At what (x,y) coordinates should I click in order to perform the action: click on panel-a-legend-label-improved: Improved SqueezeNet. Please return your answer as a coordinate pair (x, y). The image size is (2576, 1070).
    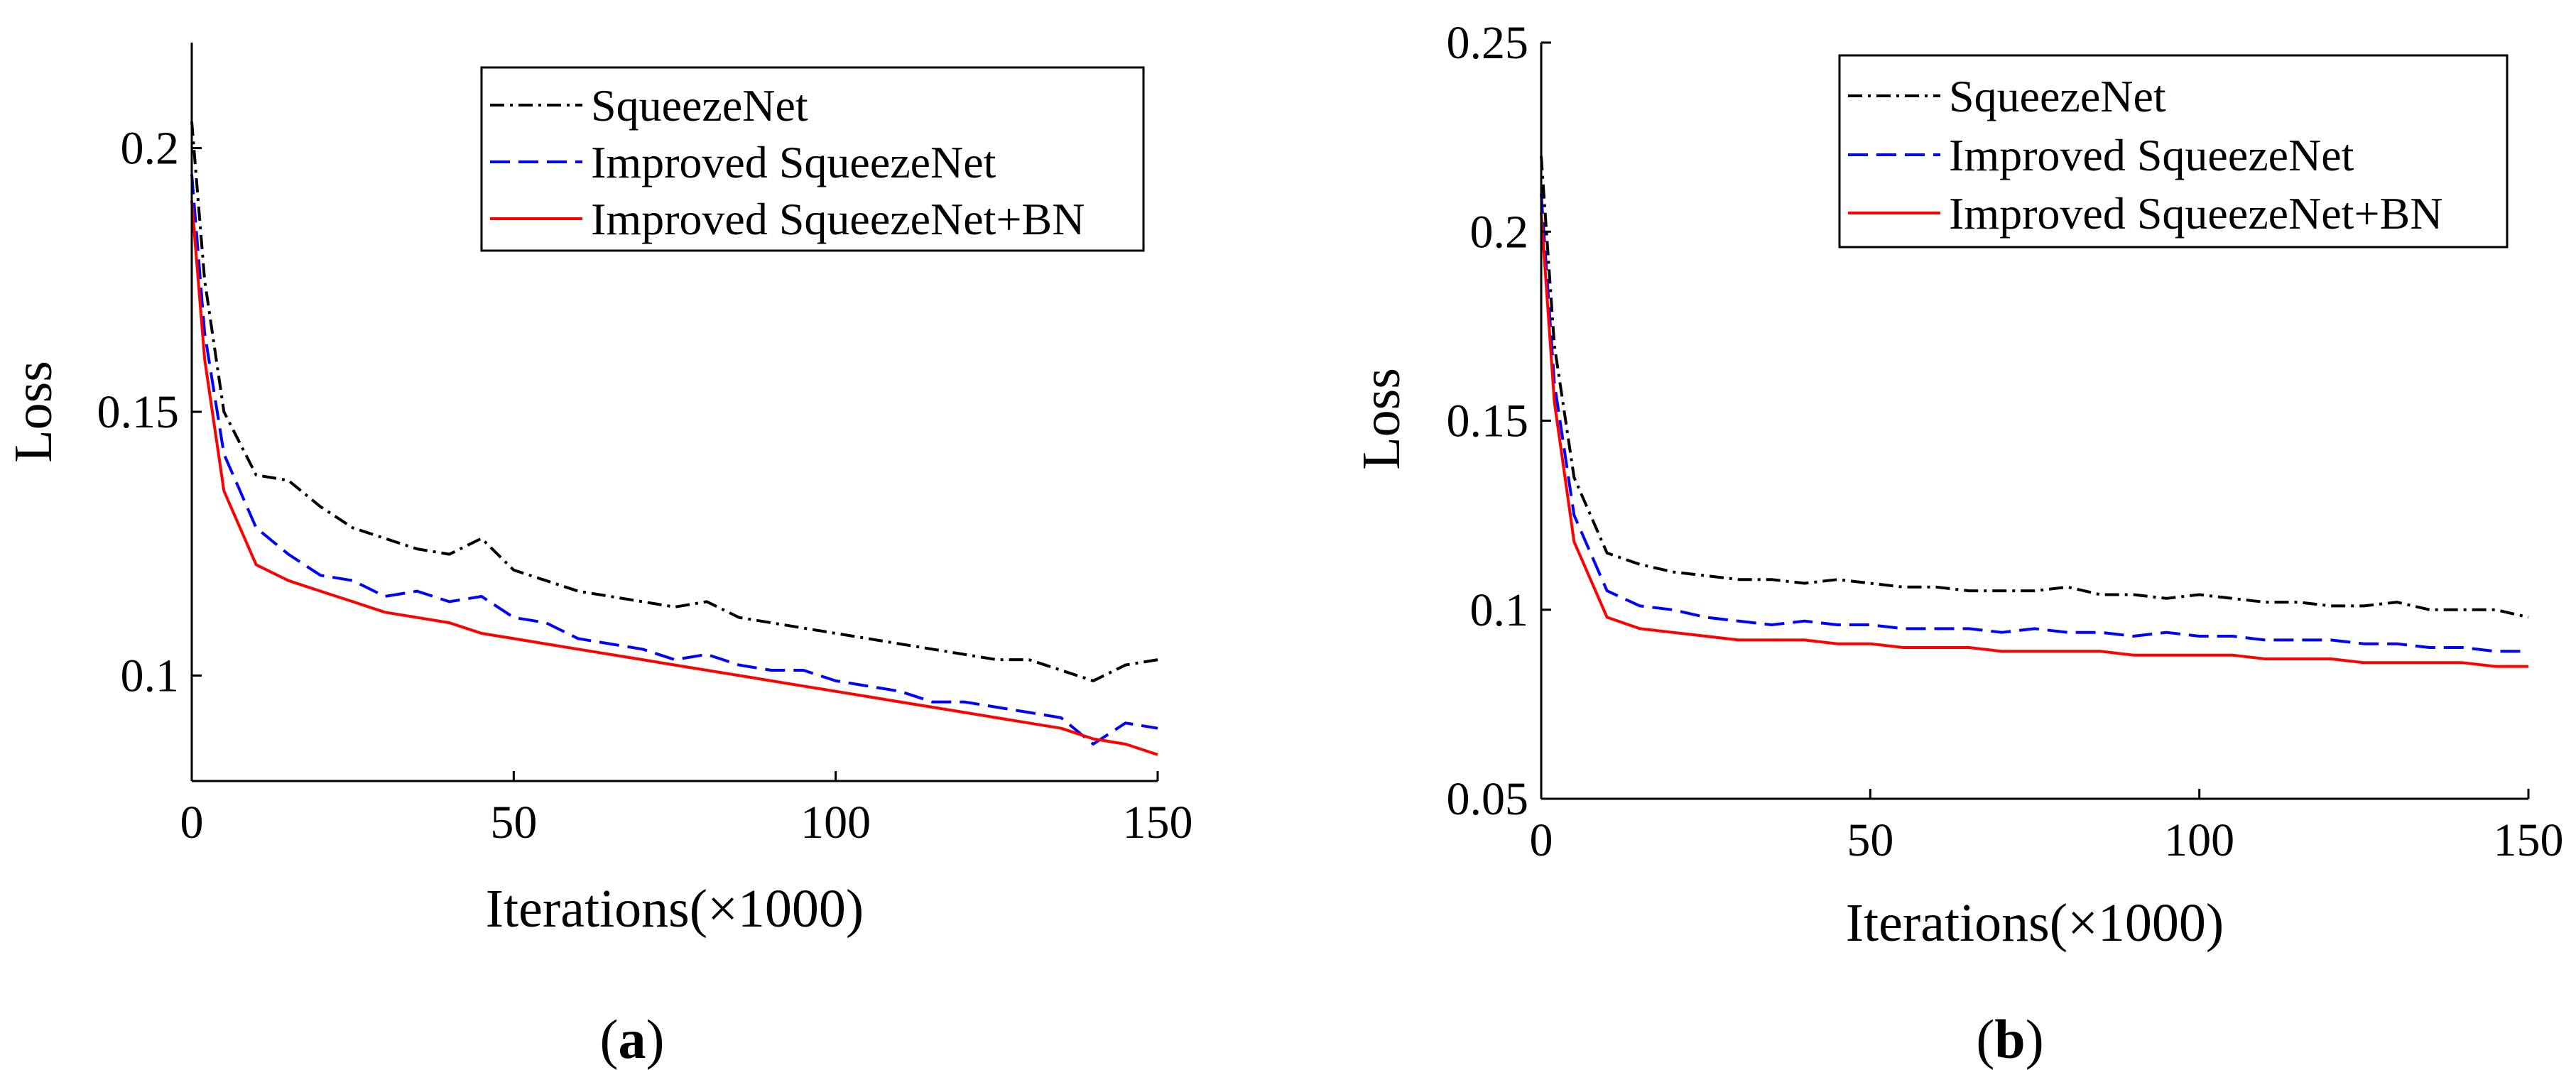
    Looking at the image, I should click on (794, 162).